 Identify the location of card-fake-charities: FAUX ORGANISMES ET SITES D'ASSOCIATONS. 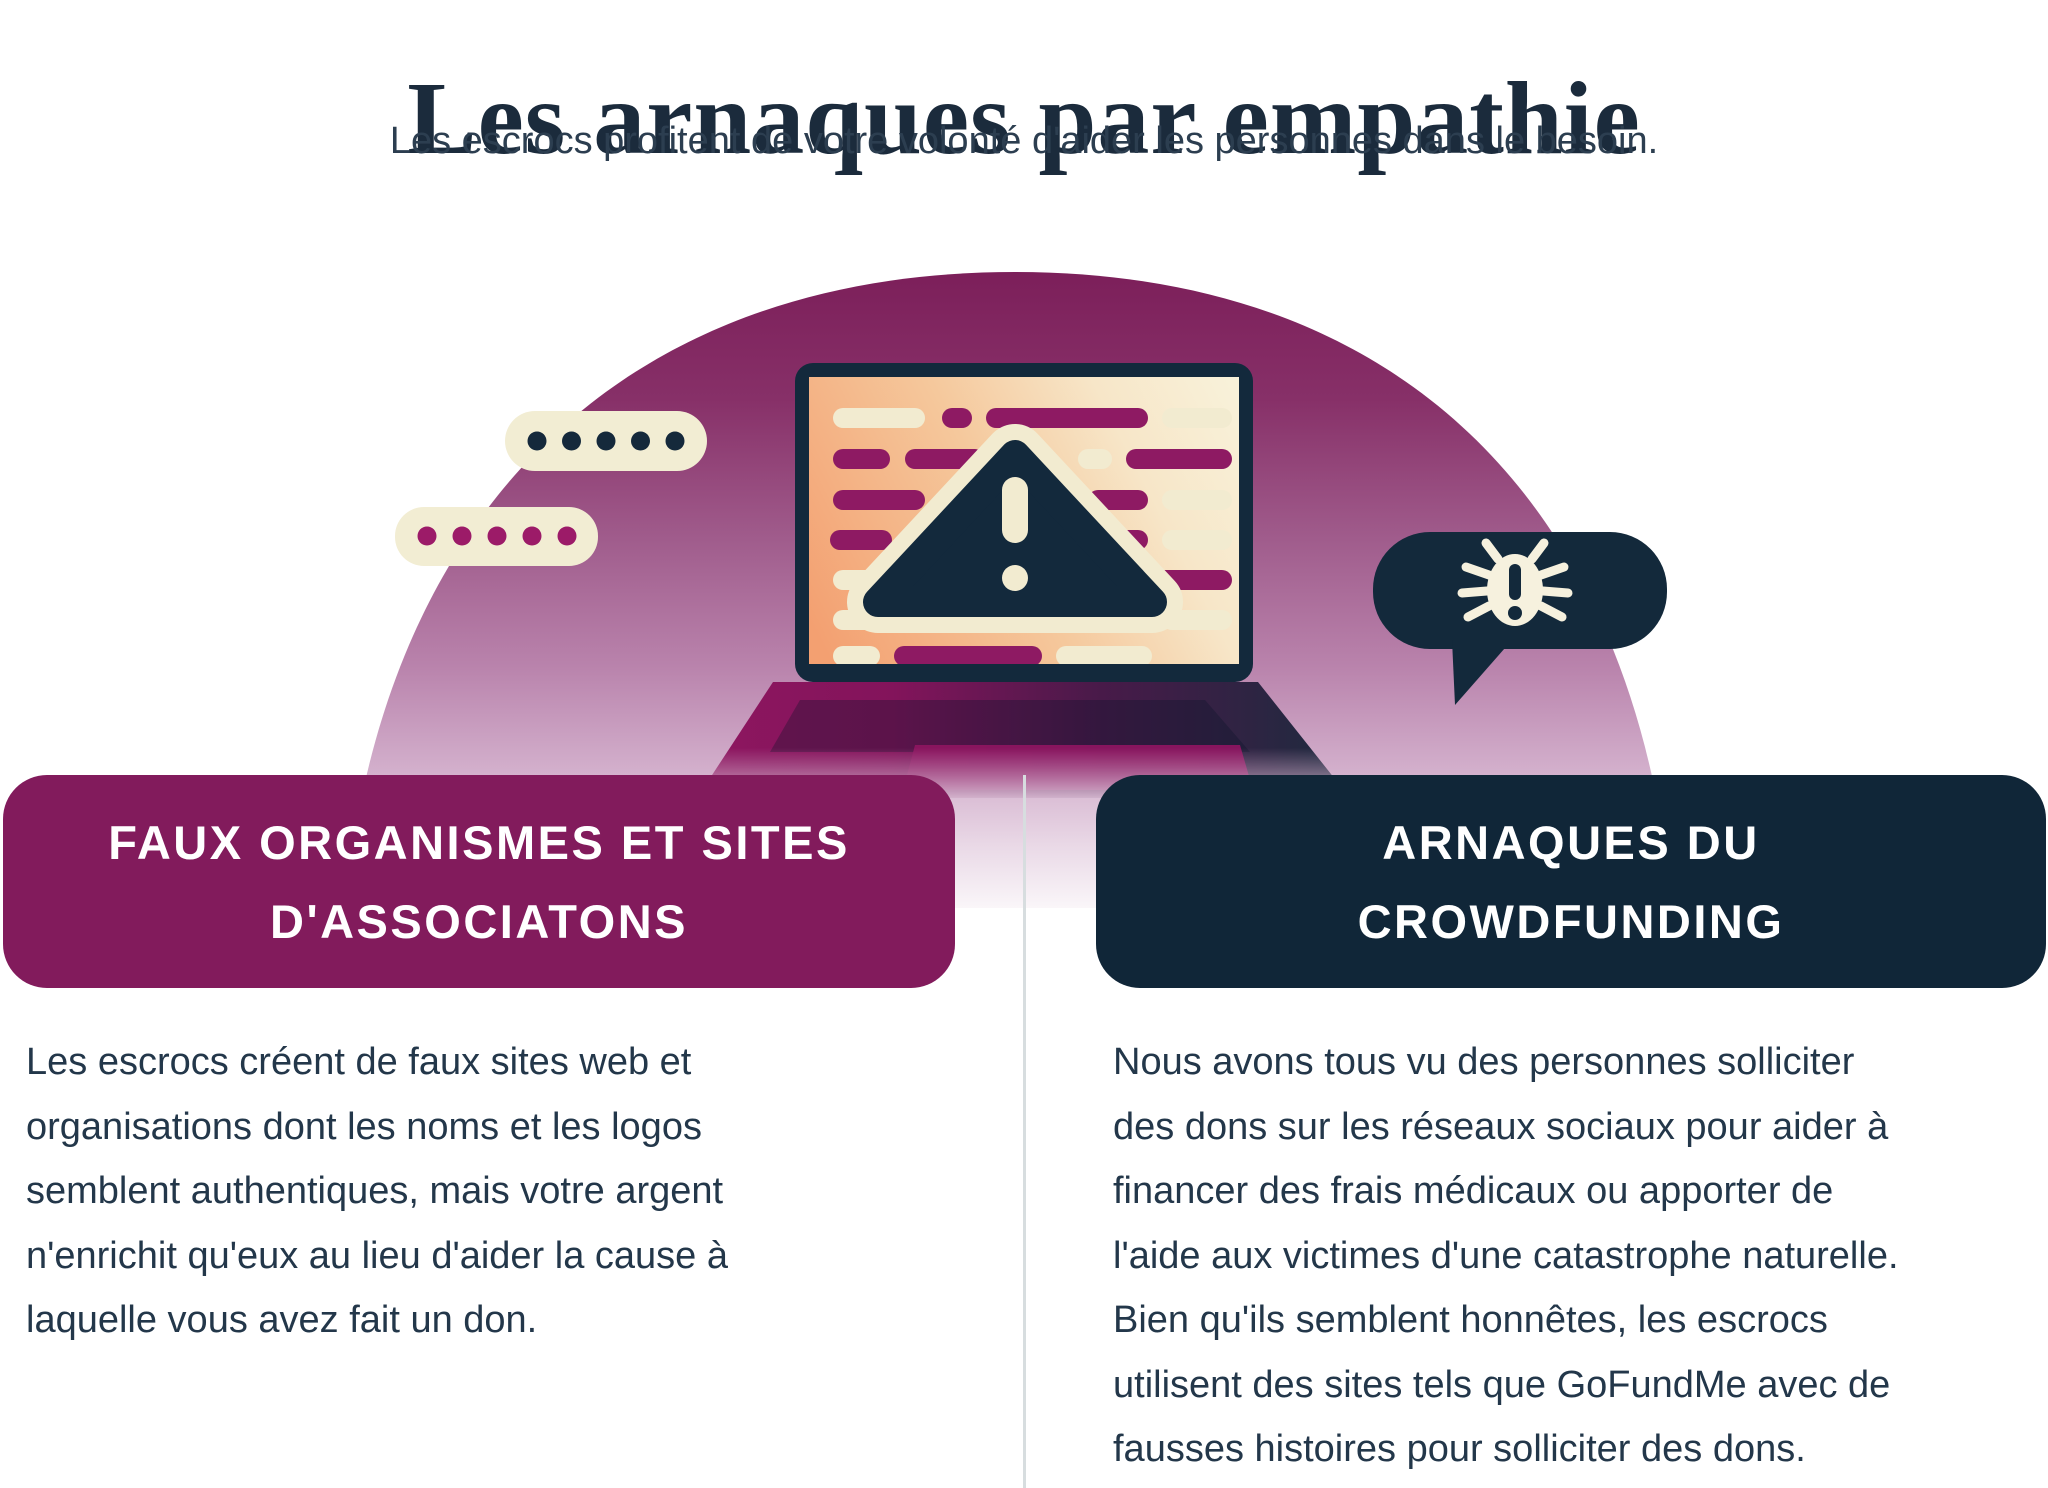
(479, 881).